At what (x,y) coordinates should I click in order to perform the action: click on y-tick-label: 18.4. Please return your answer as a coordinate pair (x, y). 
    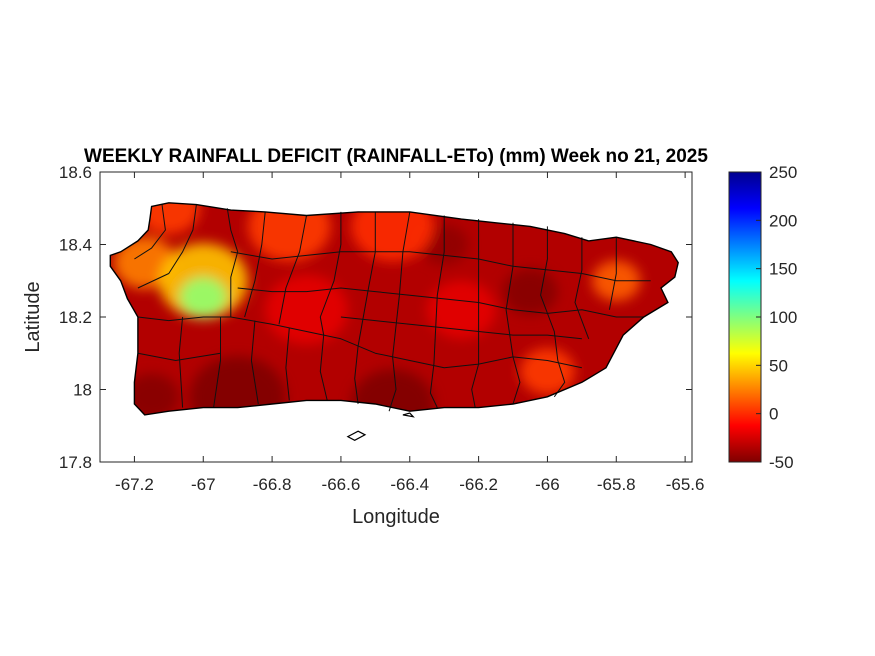
    Looking at the image, I should click on (75, 245).